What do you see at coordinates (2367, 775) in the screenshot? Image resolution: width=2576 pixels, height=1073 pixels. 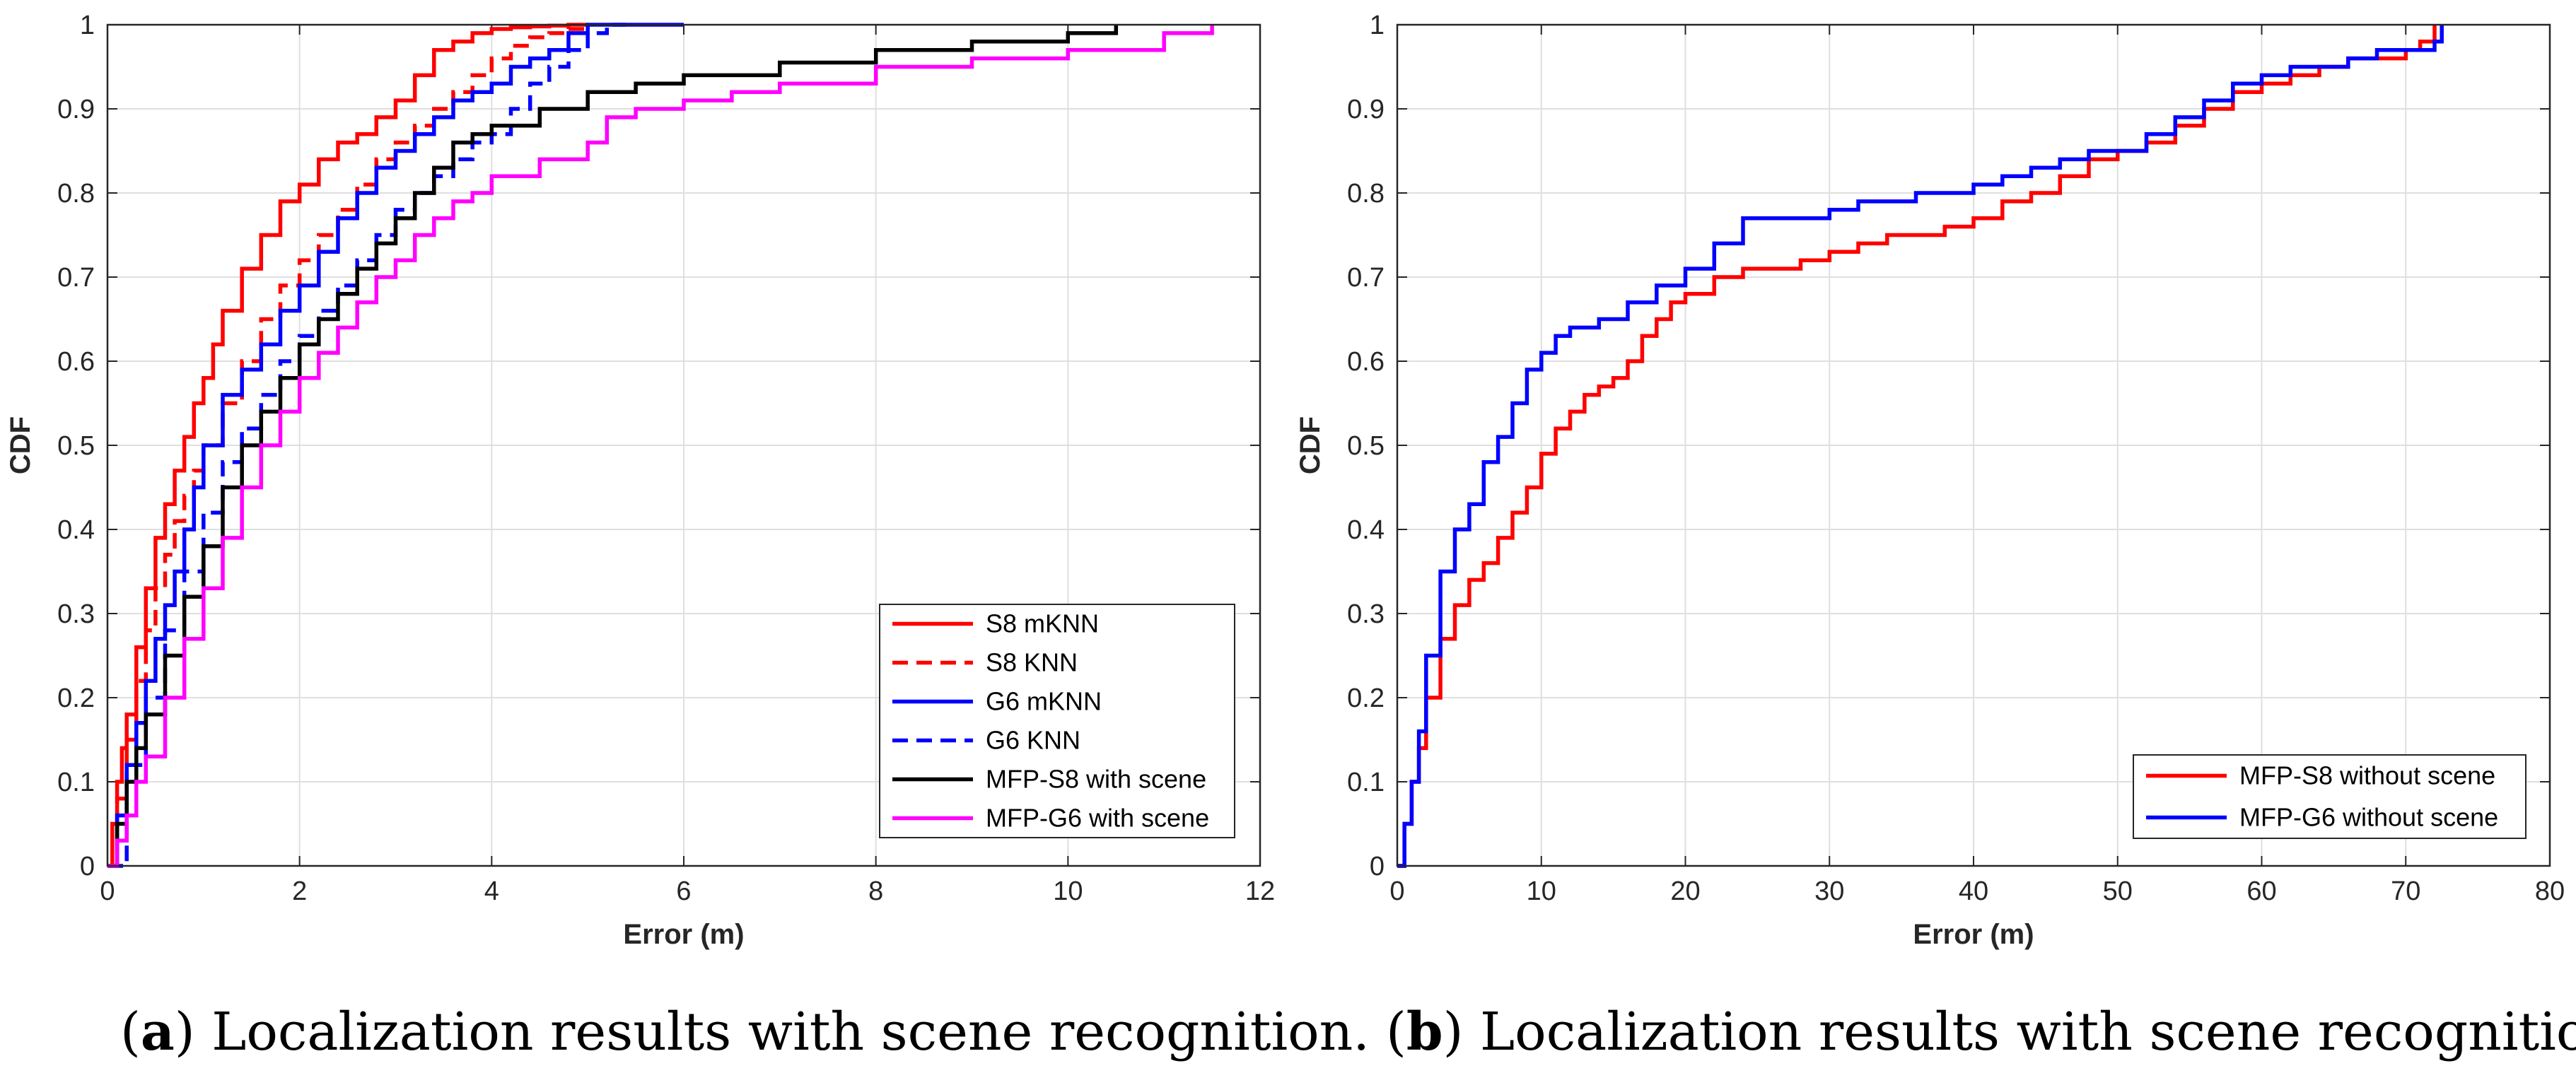 I see `legend-entry: MFP-S8 without scene` at bounding box center [2367, 775].